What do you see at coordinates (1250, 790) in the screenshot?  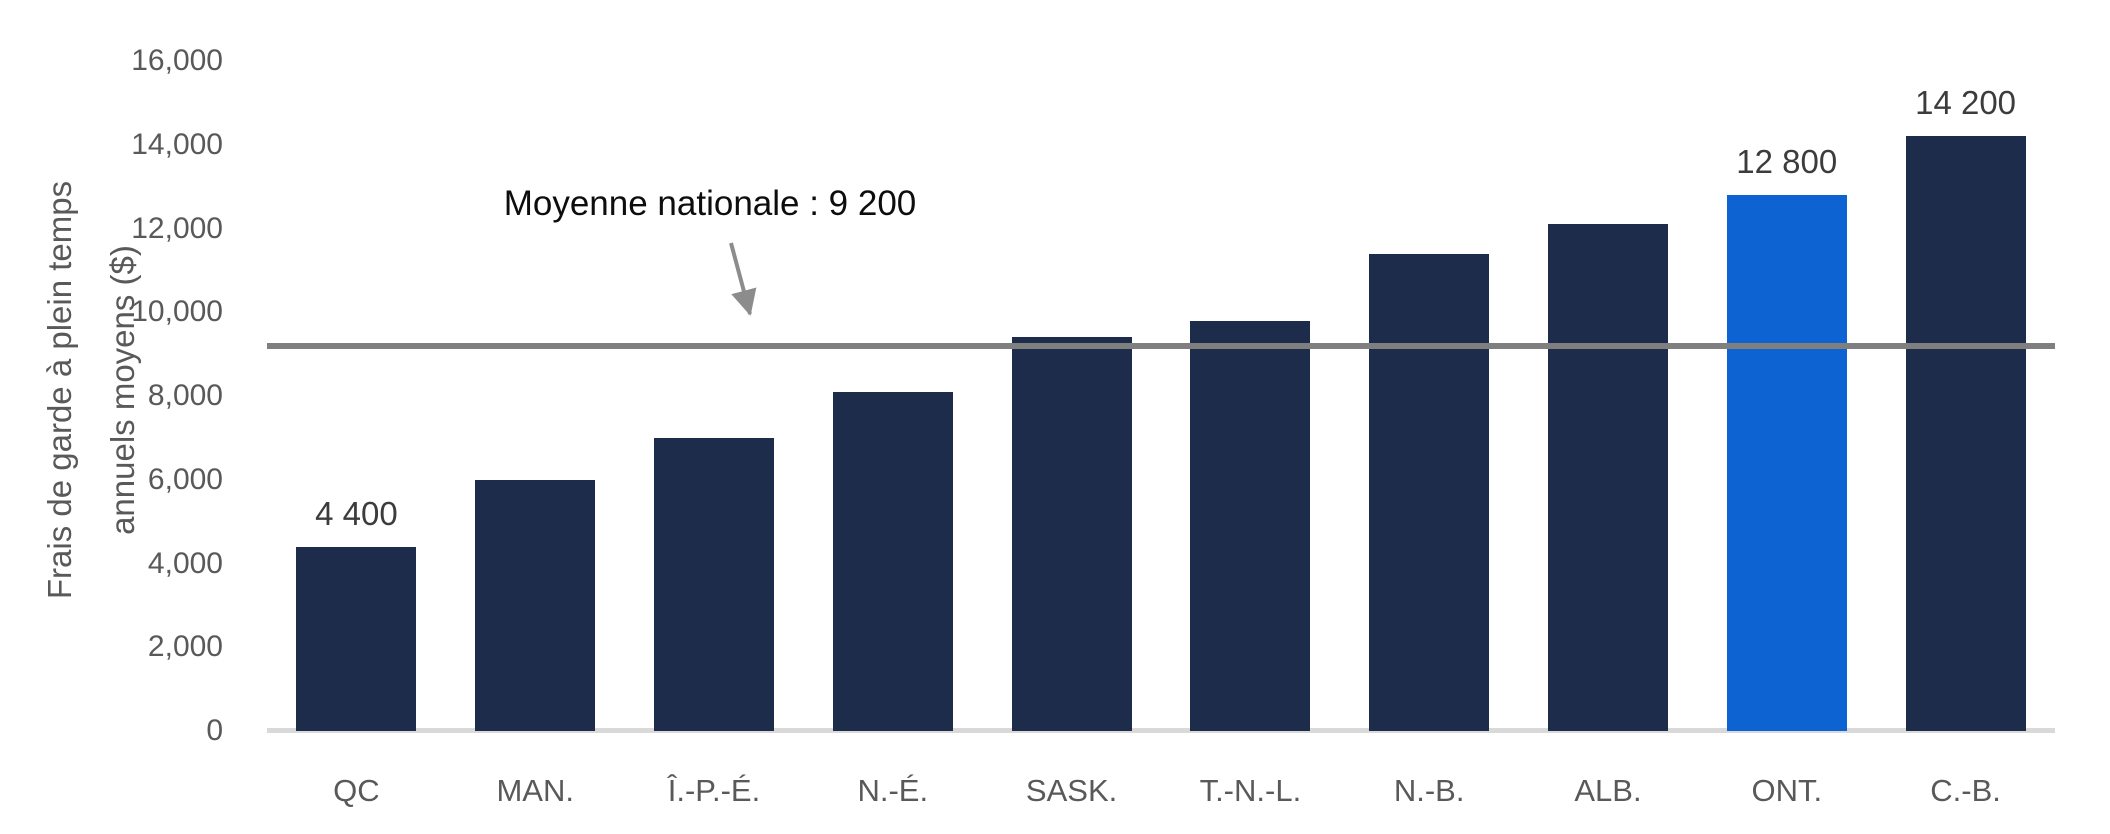 I see `x-axis-label: T.-N.-L.` at bounding box center [1250, 790].